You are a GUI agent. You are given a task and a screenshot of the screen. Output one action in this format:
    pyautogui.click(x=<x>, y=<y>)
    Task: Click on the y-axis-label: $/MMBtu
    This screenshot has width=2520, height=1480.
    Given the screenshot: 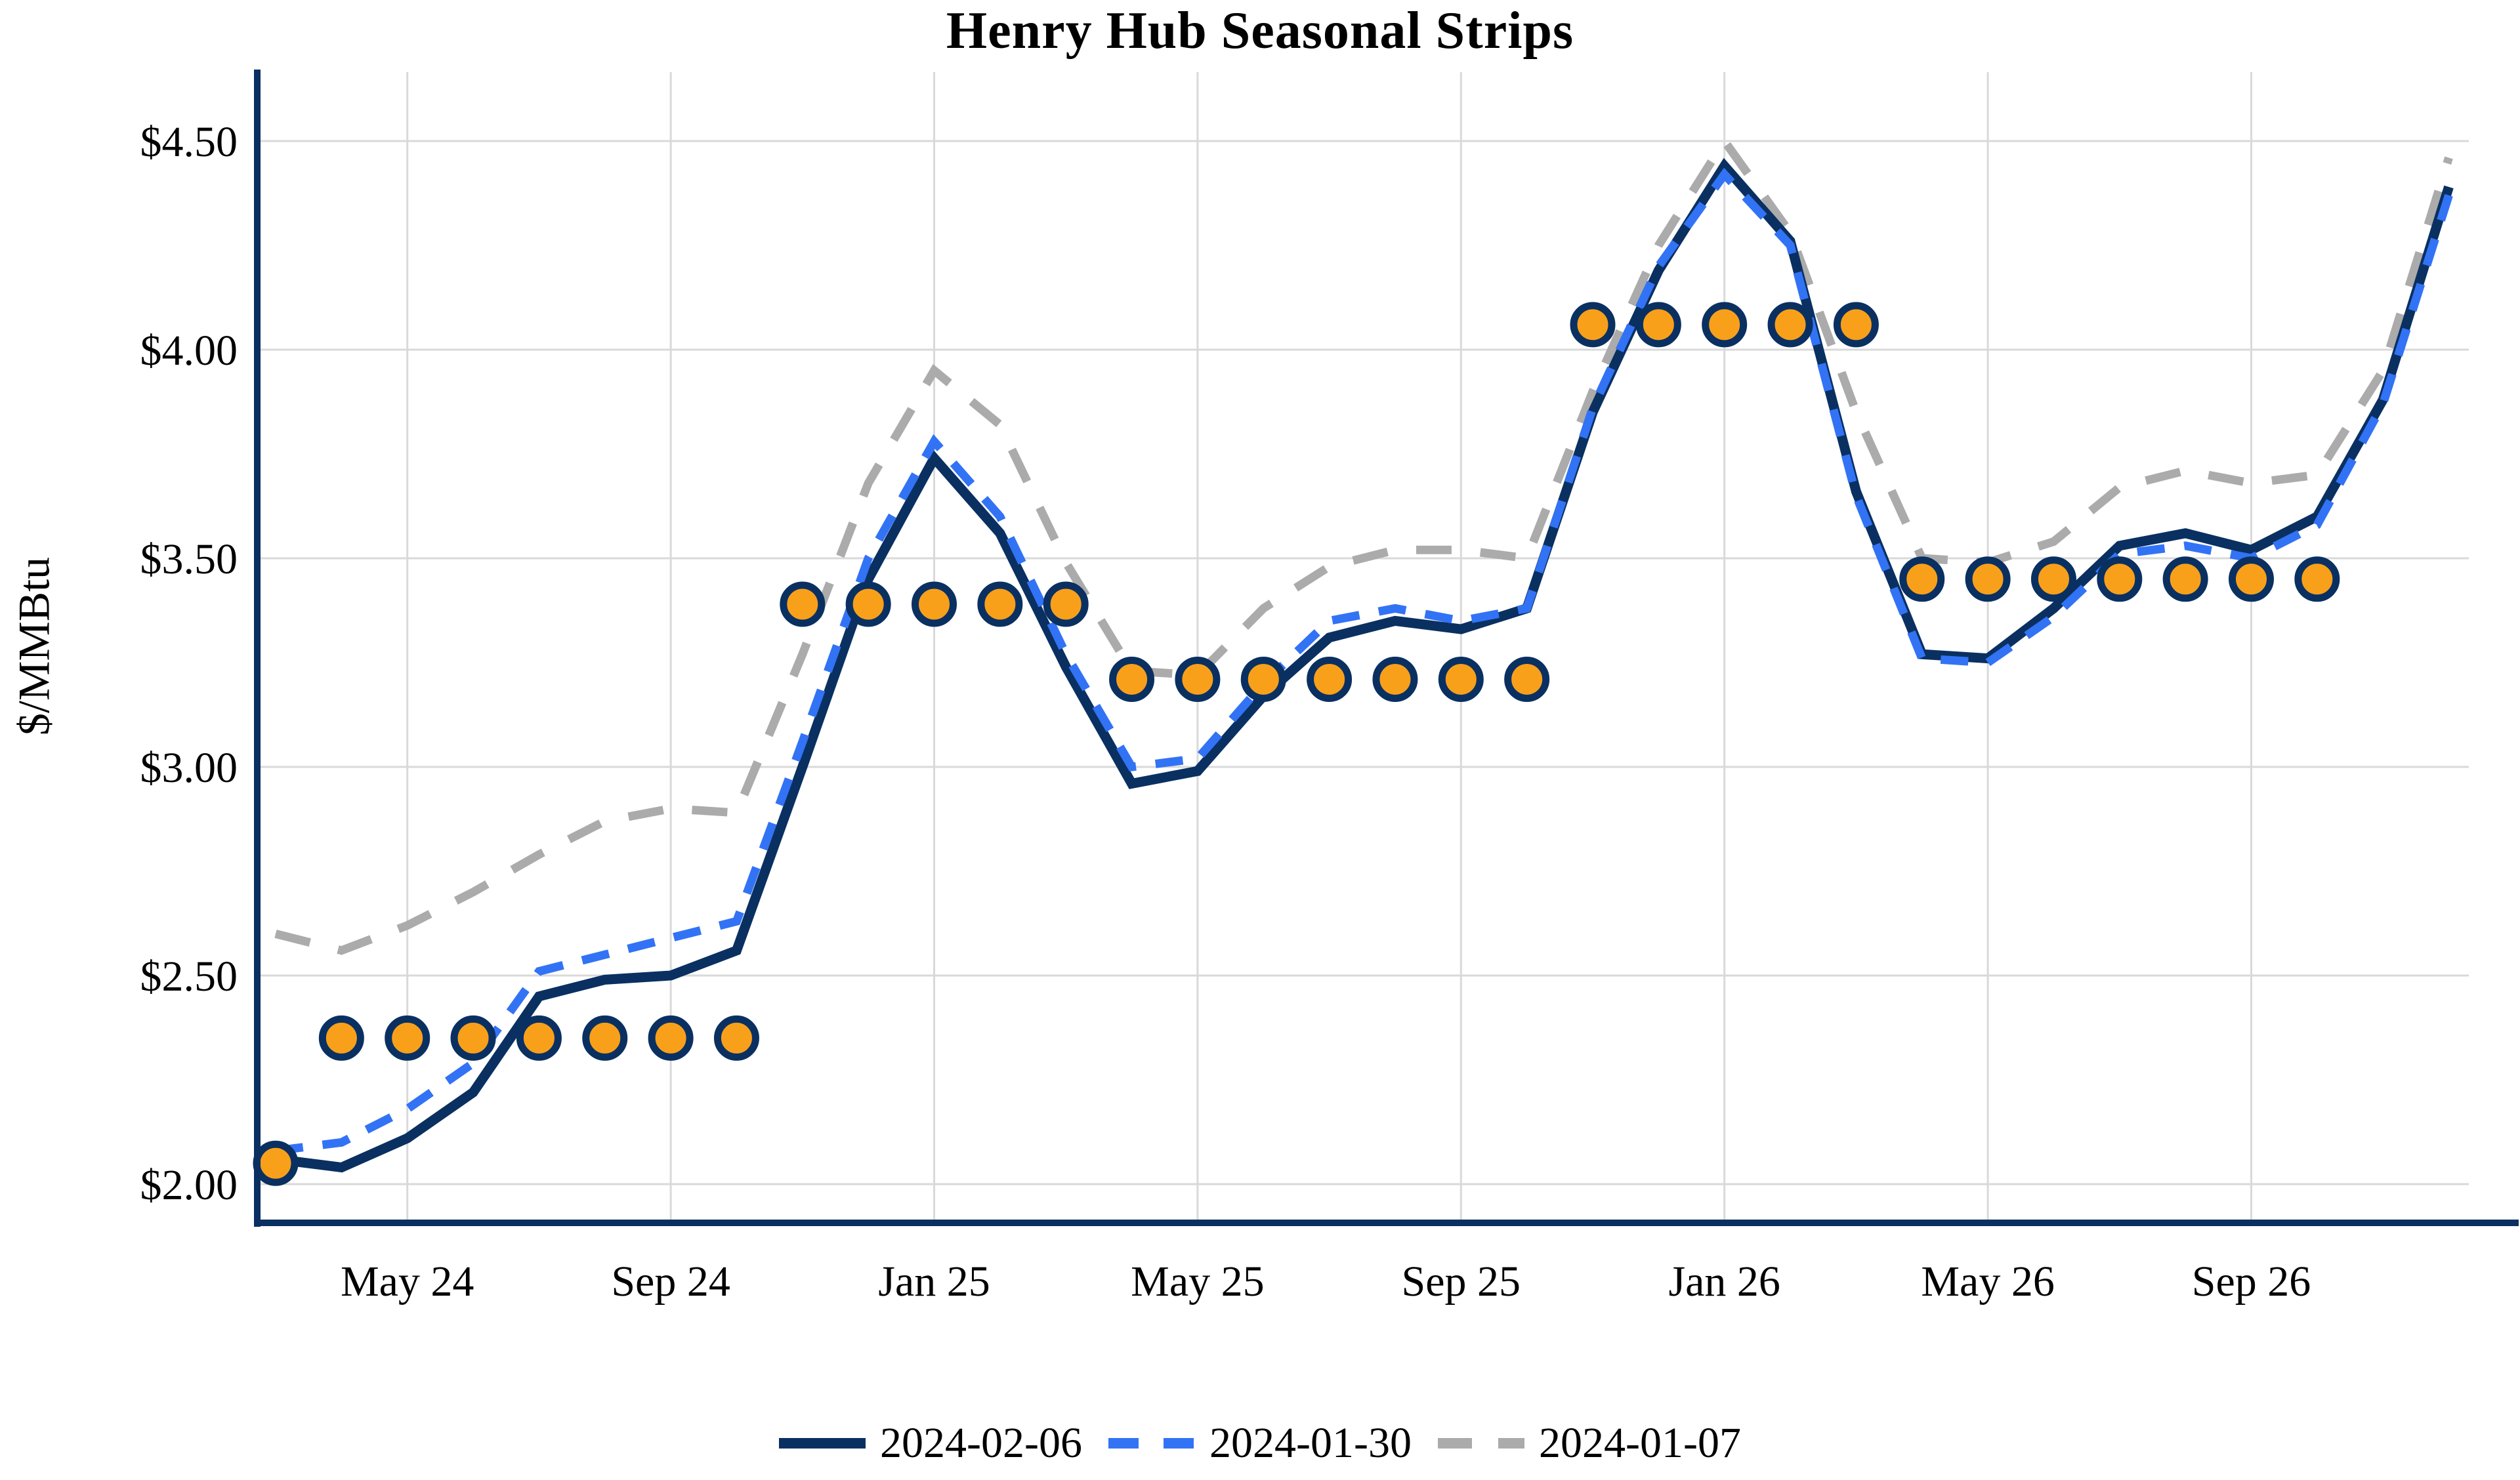 What is the action you would take?
    pyautogui.click(x=34, y=646)
    